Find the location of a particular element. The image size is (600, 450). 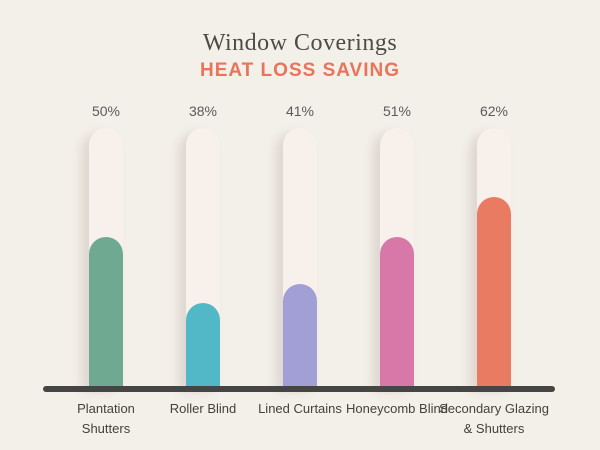

category-label: Honeycomb Blind is located at coordinates (397, 409).